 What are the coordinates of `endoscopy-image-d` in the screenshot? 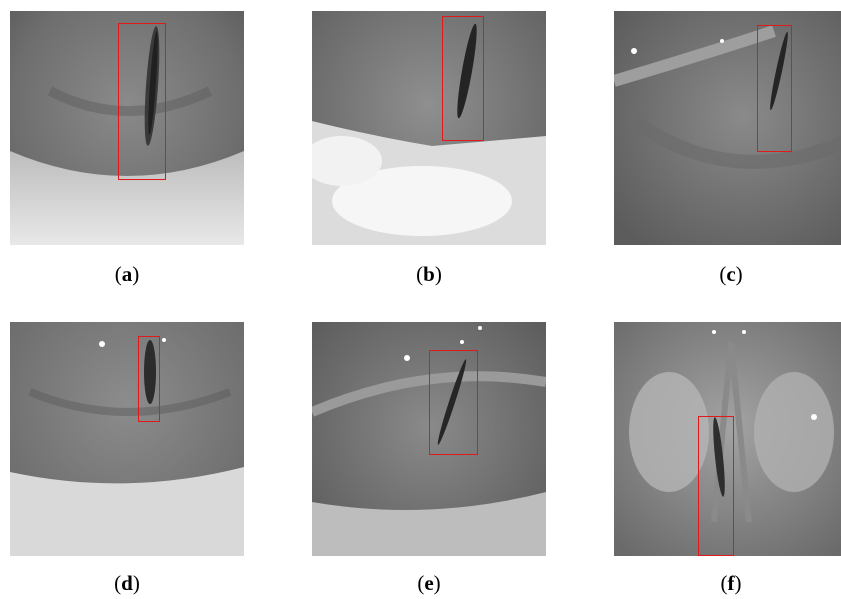 It's located at (127, 439).